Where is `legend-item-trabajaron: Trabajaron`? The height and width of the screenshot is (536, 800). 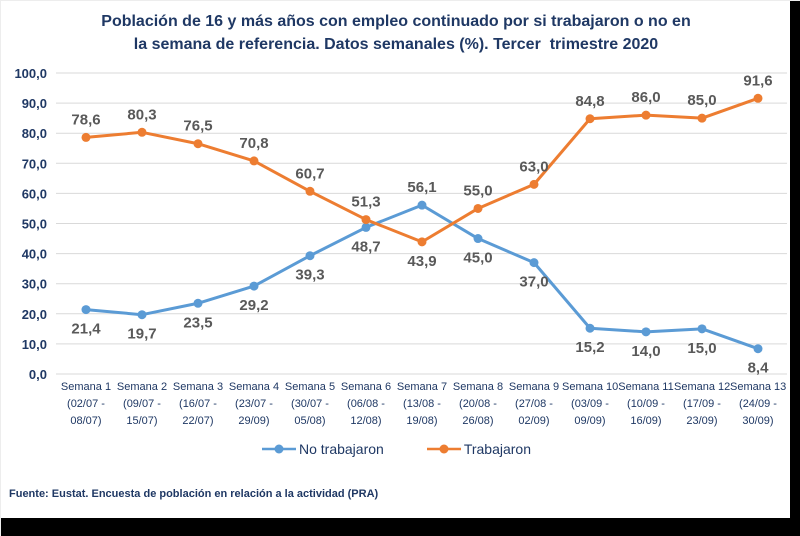
legend-item-trabajaron: Trabajaron is located at coordinates (478, 449).